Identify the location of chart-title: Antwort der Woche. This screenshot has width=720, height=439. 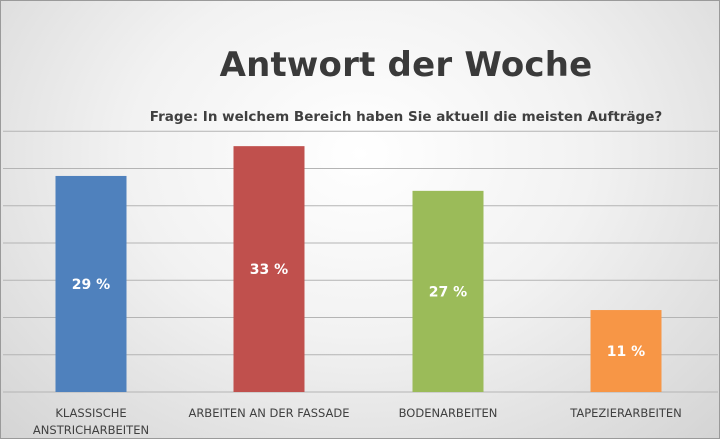
(406, 65).